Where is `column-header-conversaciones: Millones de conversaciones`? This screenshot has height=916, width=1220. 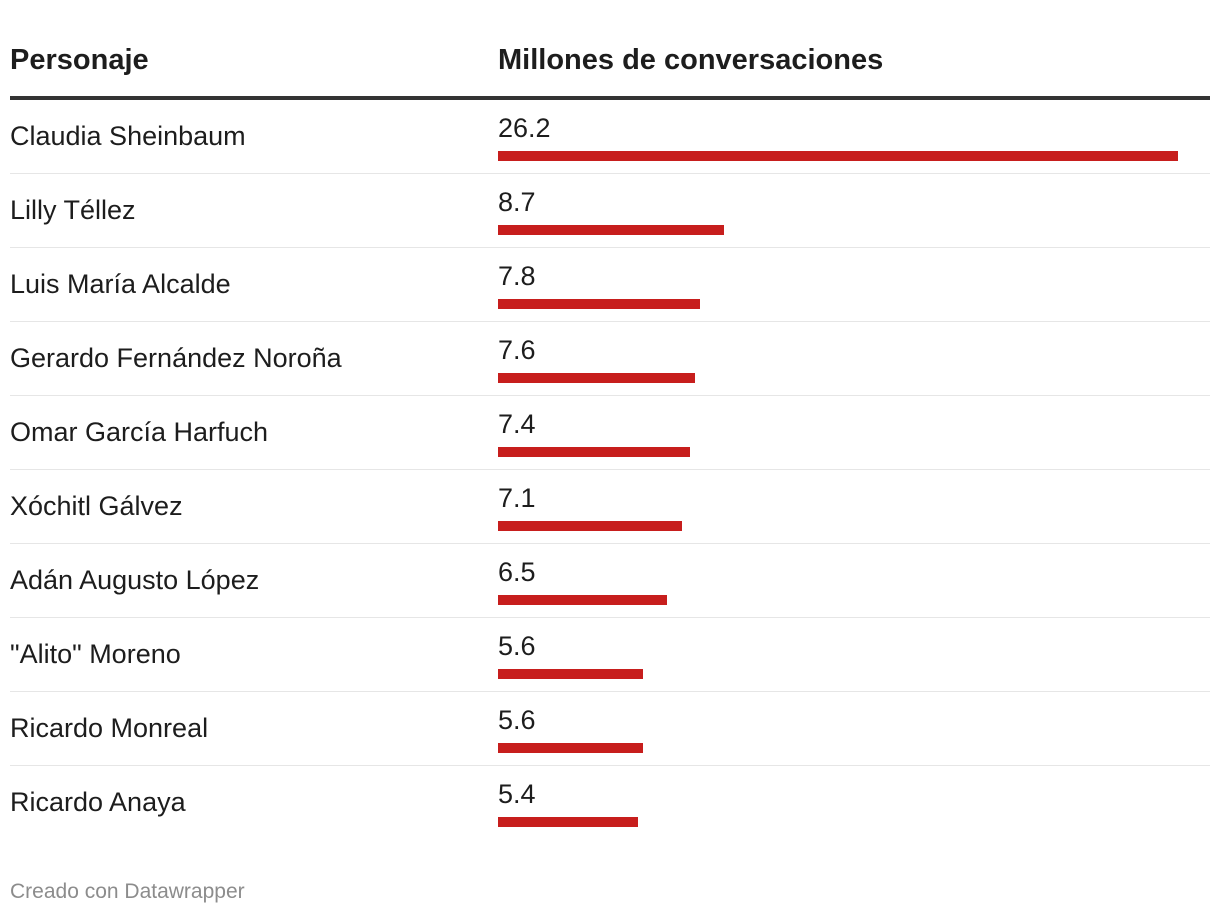
column-header-conversaciones: Millones de conversaciones is located at coordinates (691, 60).